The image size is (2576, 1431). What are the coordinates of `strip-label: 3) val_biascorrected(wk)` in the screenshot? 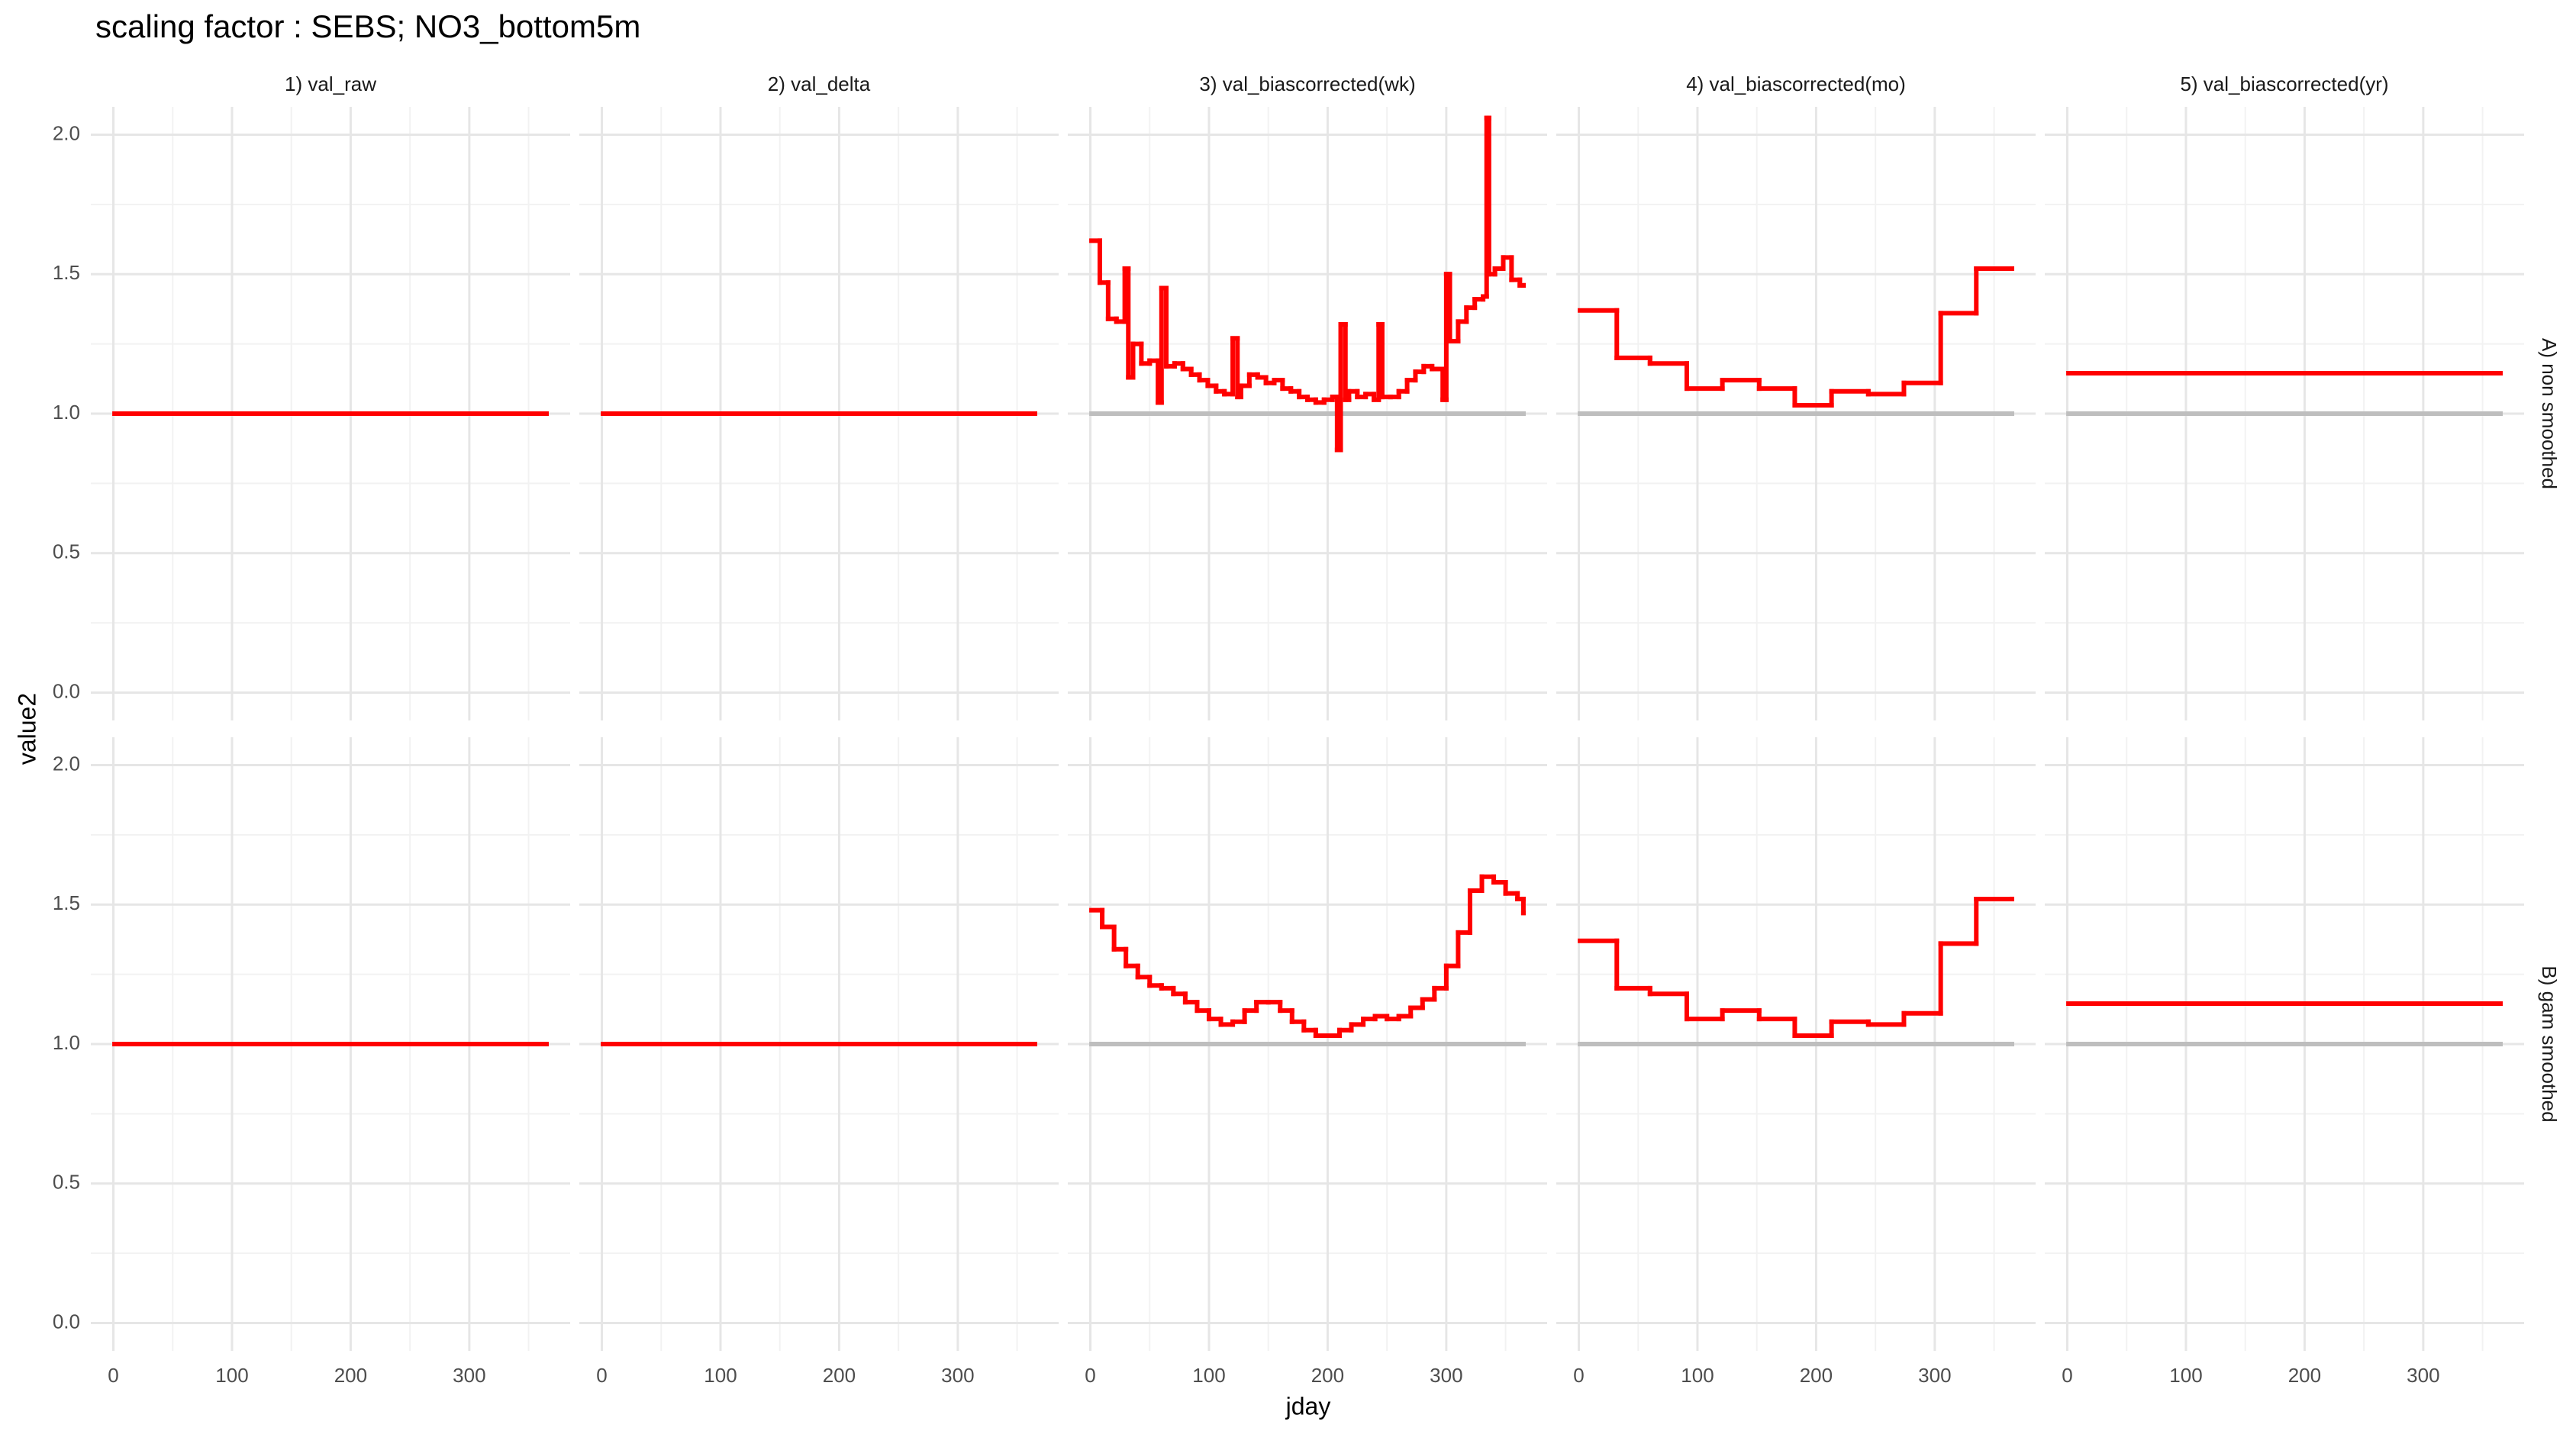 It's located at (1307, 84).